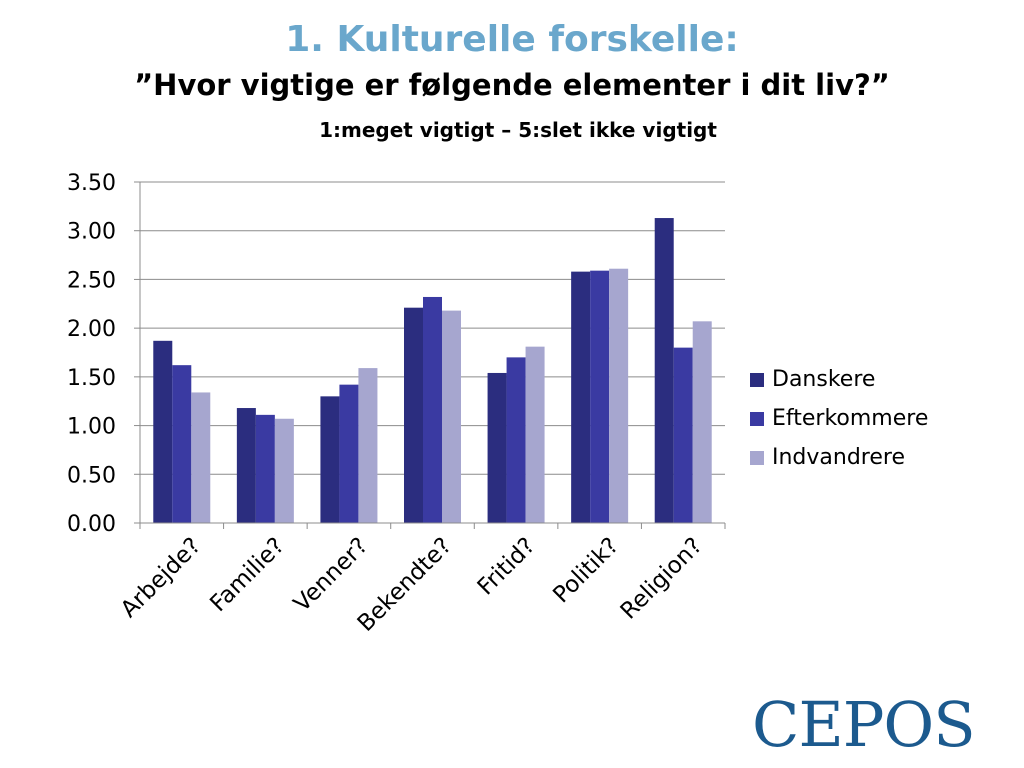  Describe the element at coordinates (349, 453) in the screenshot. I see `bar-efterkommere-venner` at that location.